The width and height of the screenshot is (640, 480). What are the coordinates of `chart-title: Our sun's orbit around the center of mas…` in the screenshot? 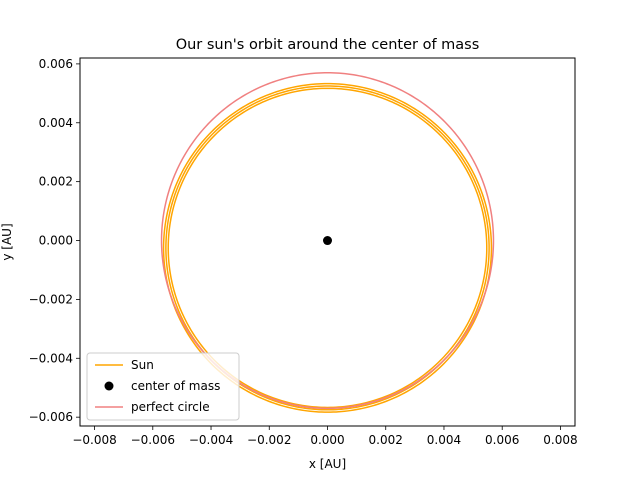 It's located at (328, 45).